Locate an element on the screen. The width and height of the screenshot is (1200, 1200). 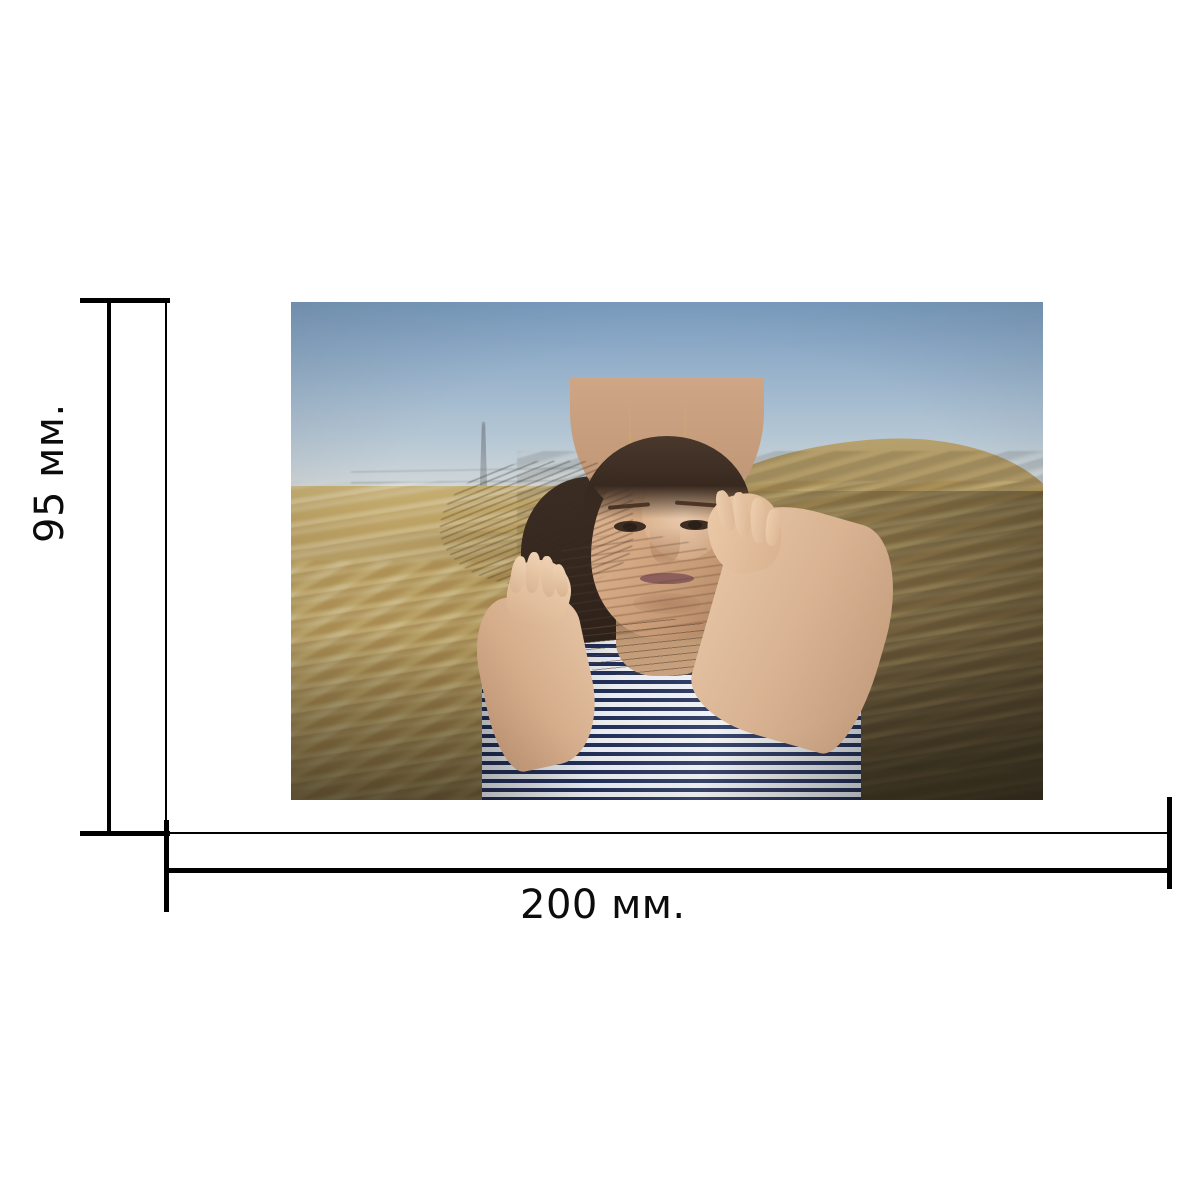
height-dimension-line is located at coordinates (109, 567).